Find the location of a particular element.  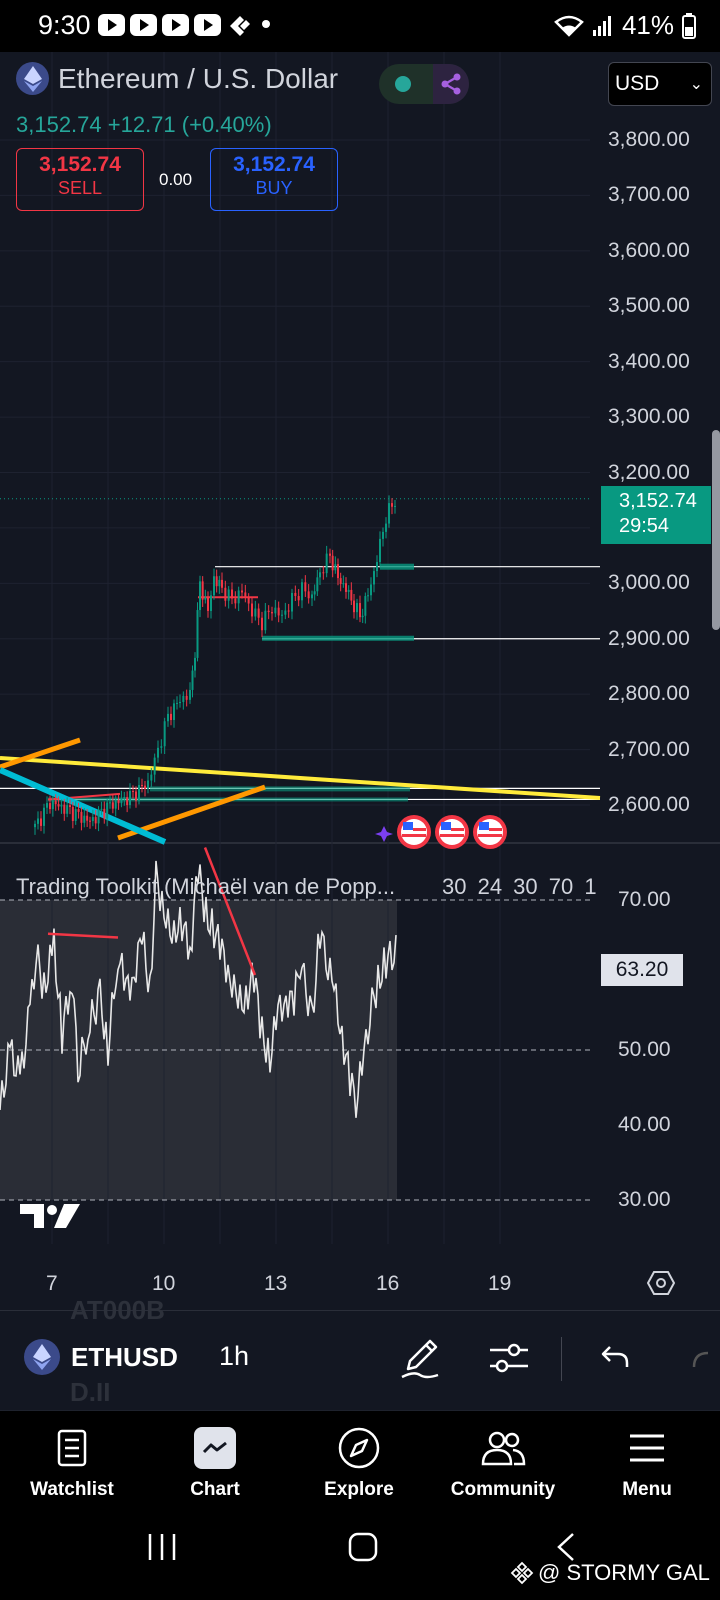

interval-button: 1h is located at coordinates (234, 1356).